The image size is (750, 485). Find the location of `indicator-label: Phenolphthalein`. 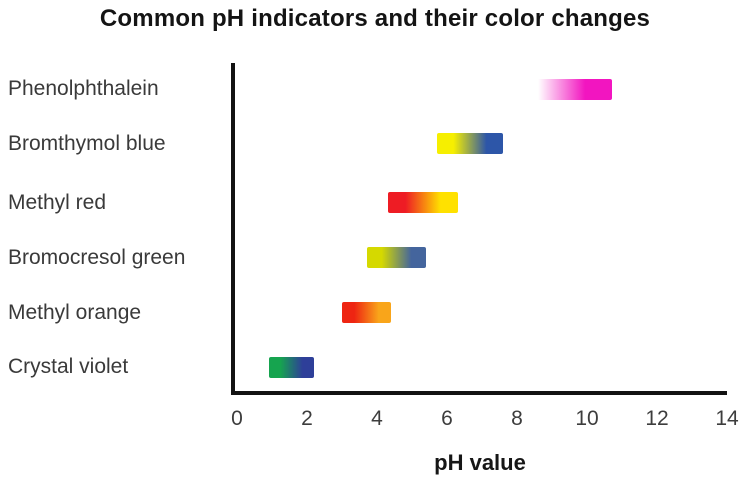

indicator-label: Phenolphthalein is located at coordinates (83, 88).